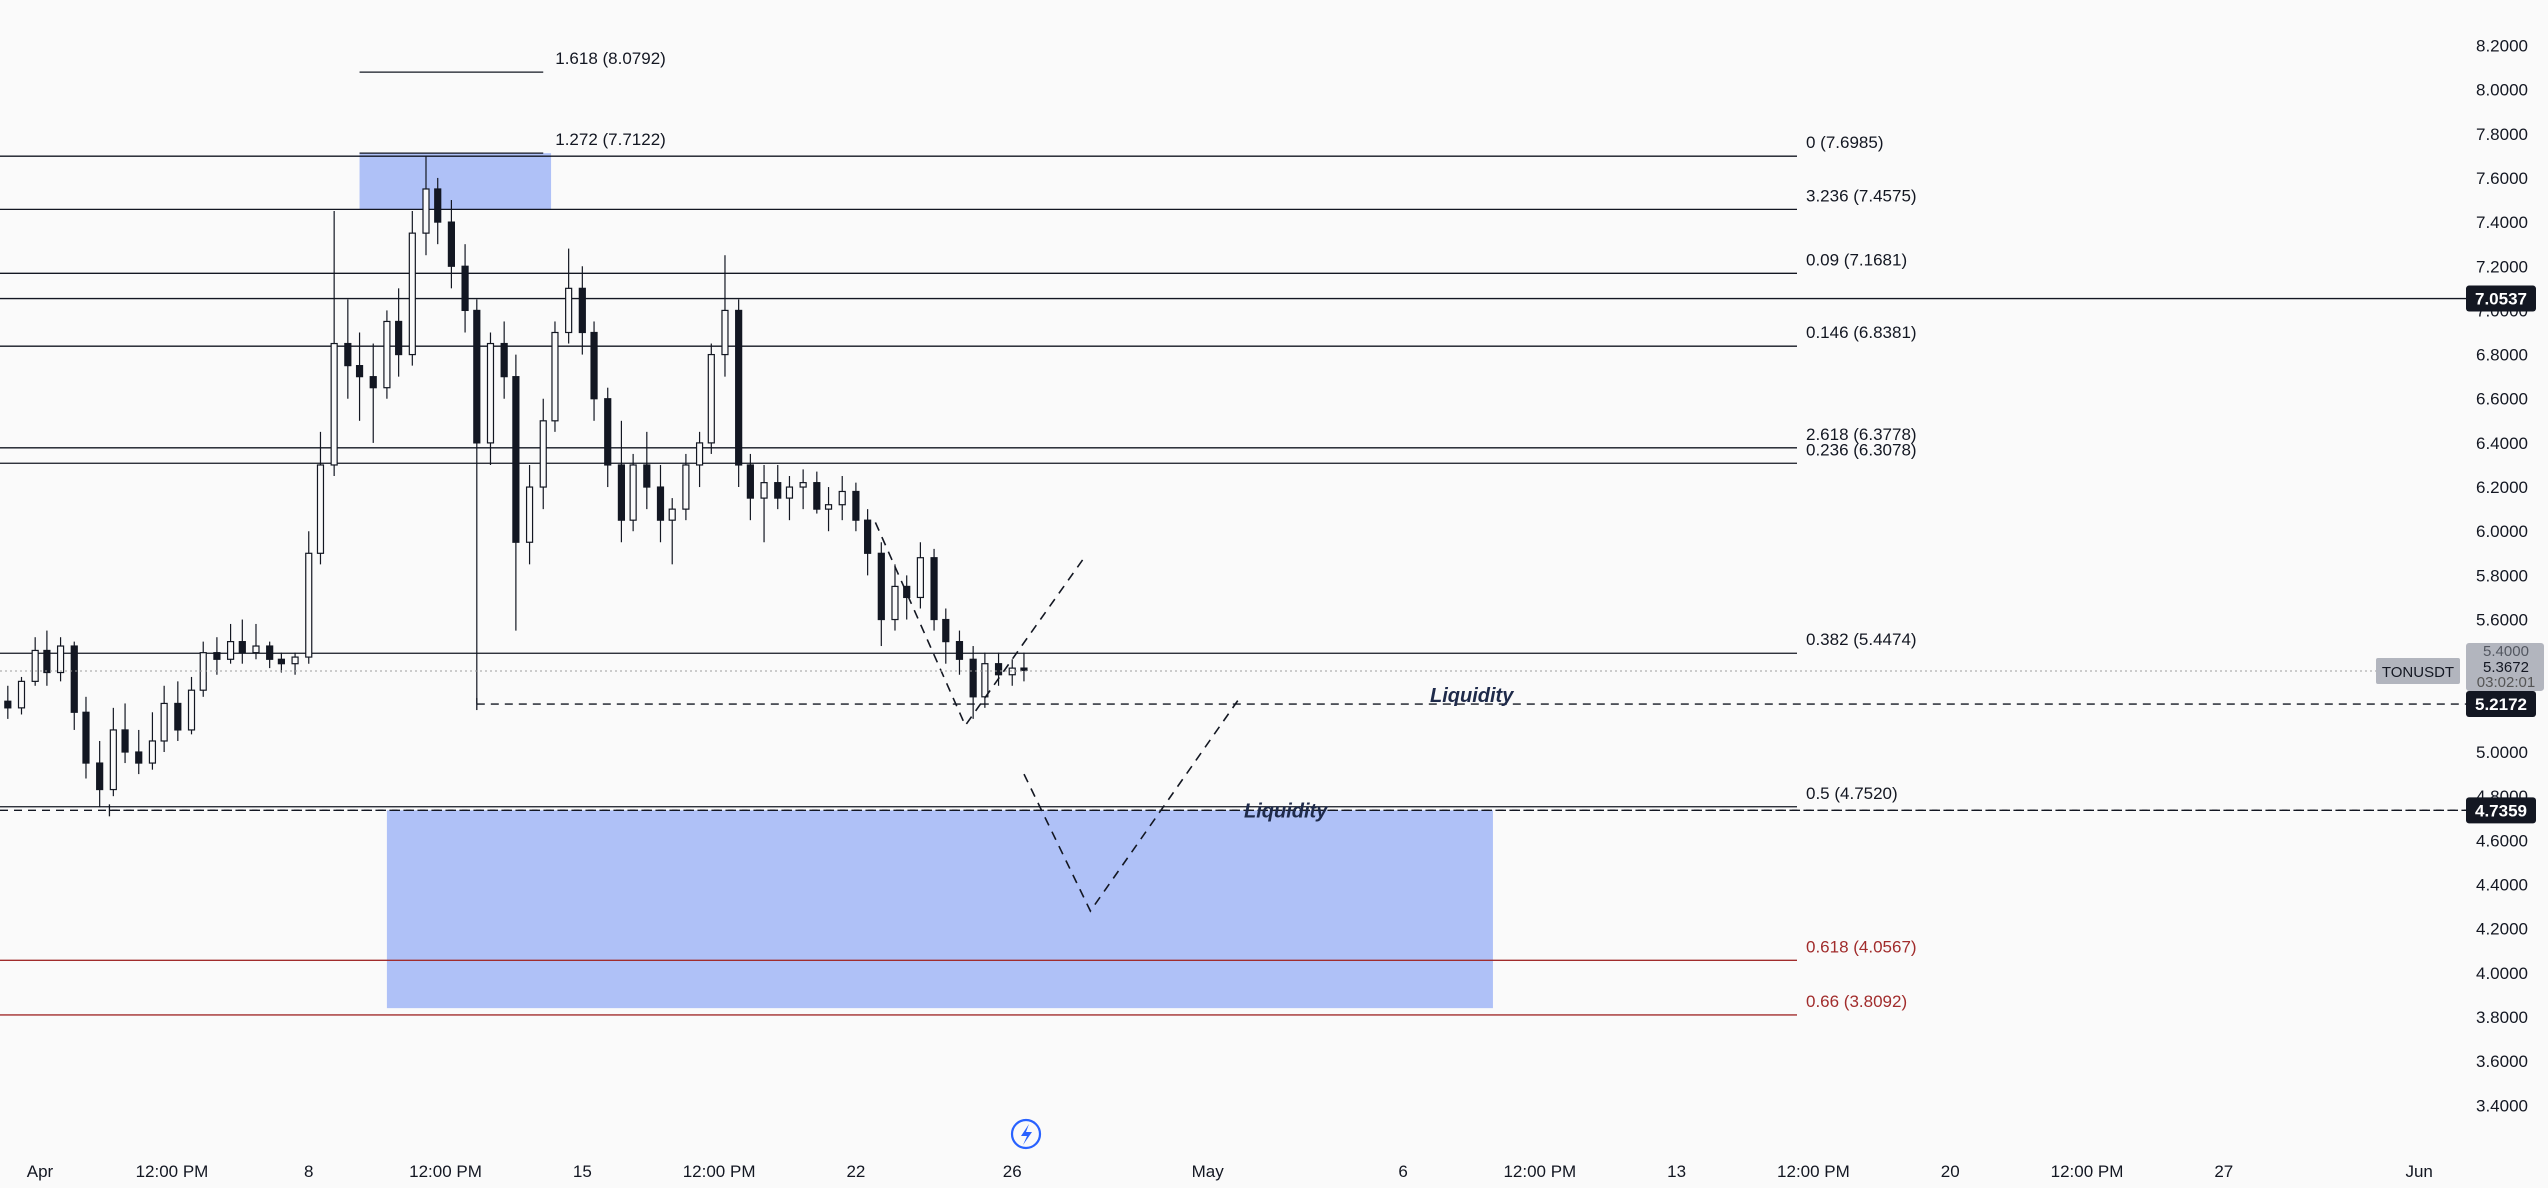  I want to click on y-tick-label-13: 5.6000, so click(2502, 620).